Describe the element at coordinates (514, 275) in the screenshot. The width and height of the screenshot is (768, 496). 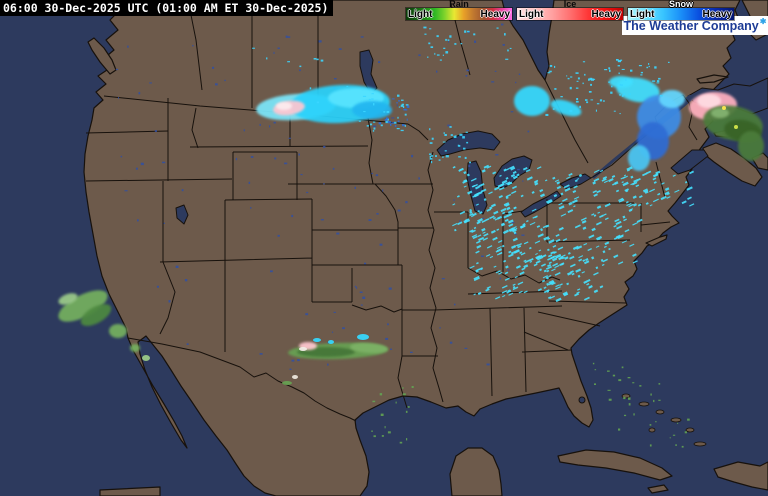
I see `ohio-river-border` at that location.